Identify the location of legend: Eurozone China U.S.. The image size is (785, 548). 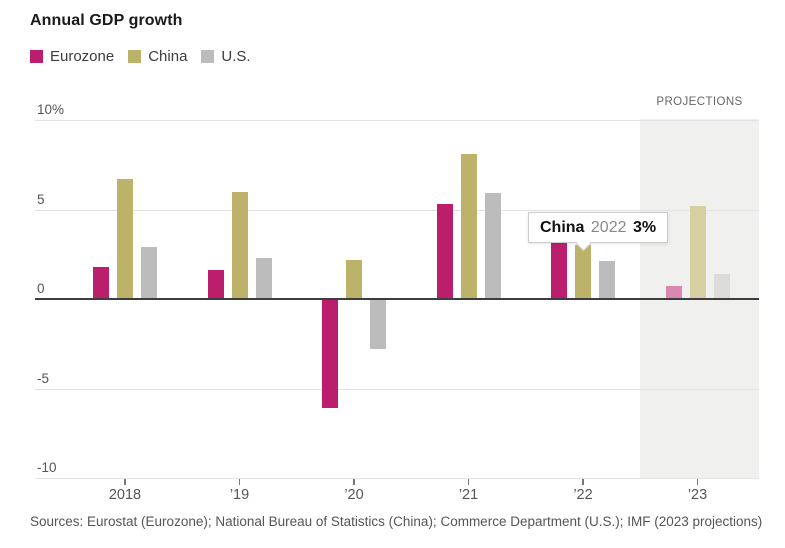
(140, 56).